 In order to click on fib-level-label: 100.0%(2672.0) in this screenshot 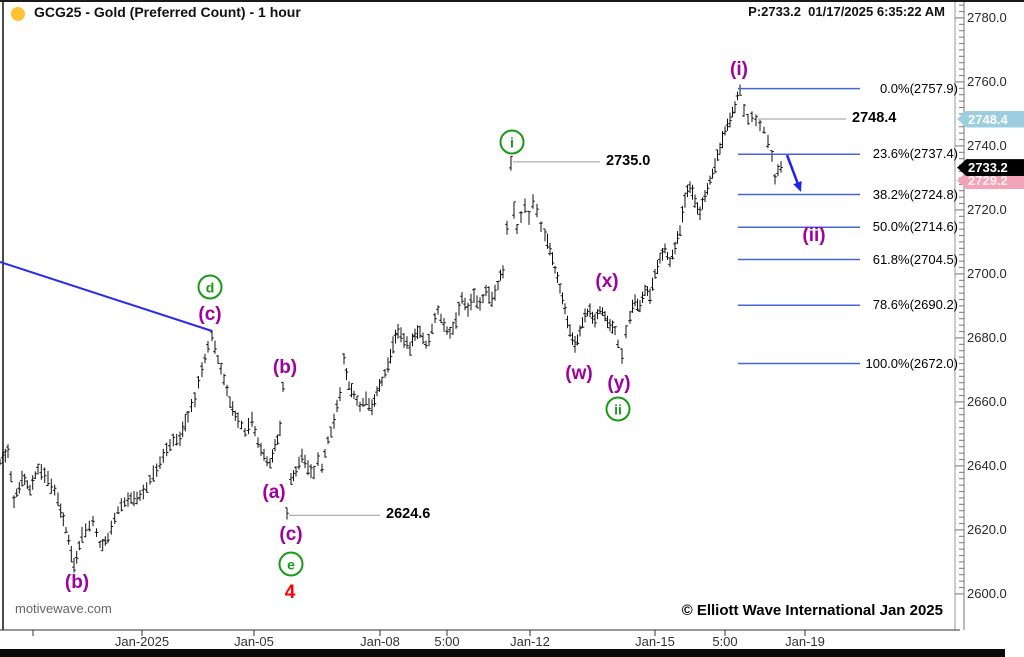, I will do `click(911, 363)`.